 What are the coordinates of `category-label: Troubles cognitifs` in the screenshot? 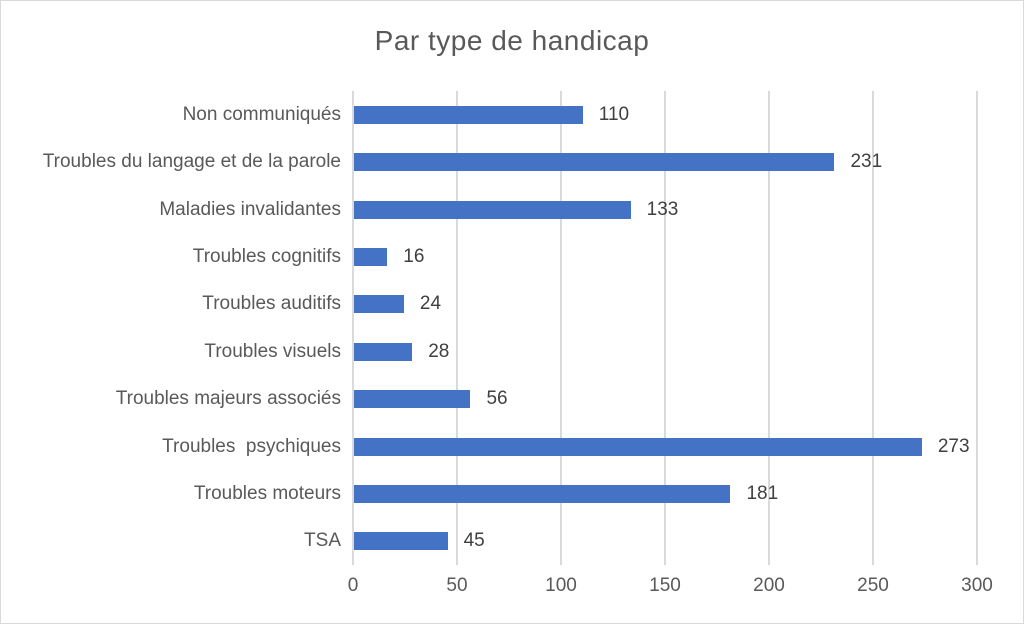 It's located at (266, 256).